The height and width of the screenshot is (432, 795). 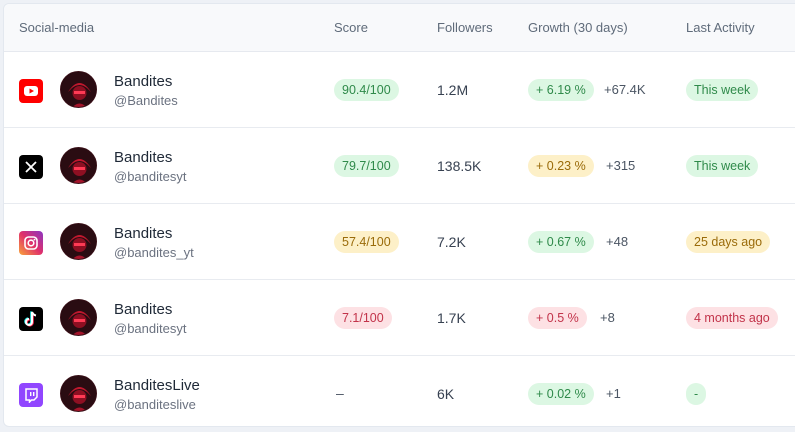 What do you see at coordinates (31, 319) in the screenshot?
I see `tiktok-icon` at bounding box center [31, 319].